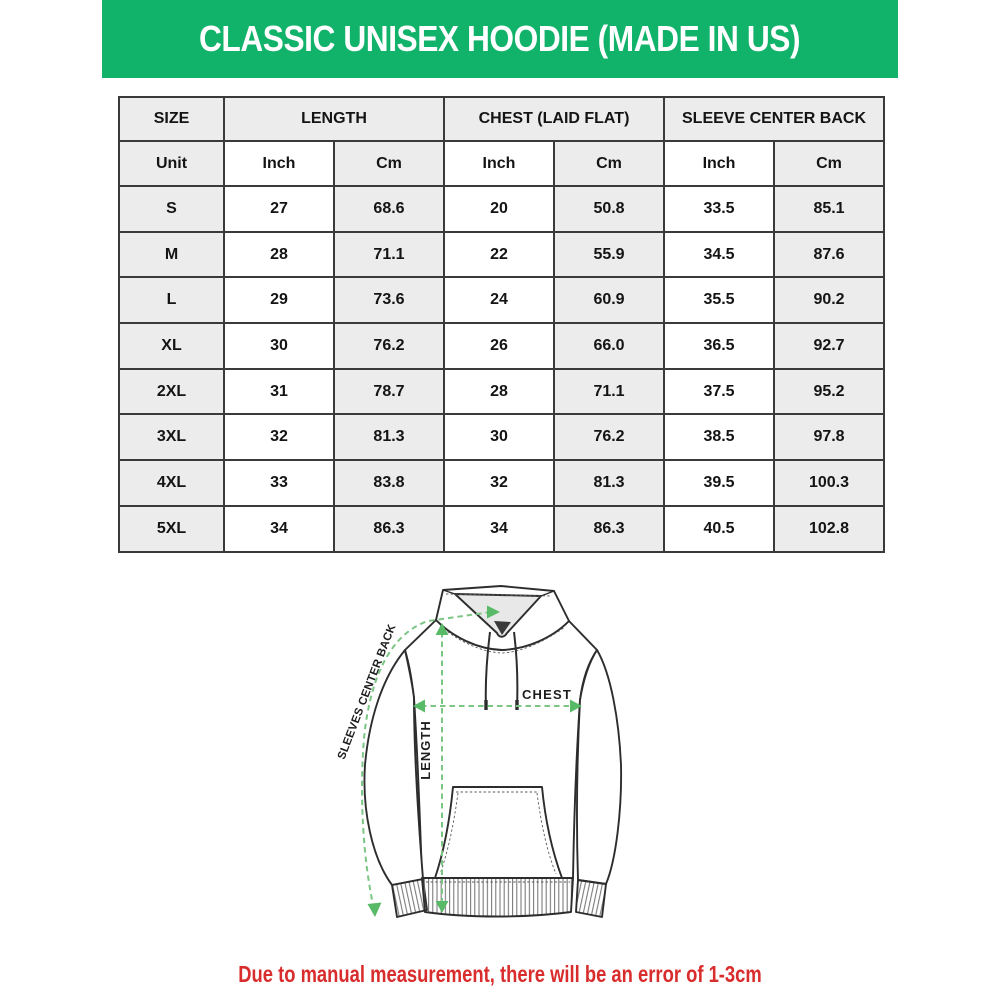 The width and height of the screenshot is (1000, 1000). I want to click on value-cell: 97.8, so click(829, 437).